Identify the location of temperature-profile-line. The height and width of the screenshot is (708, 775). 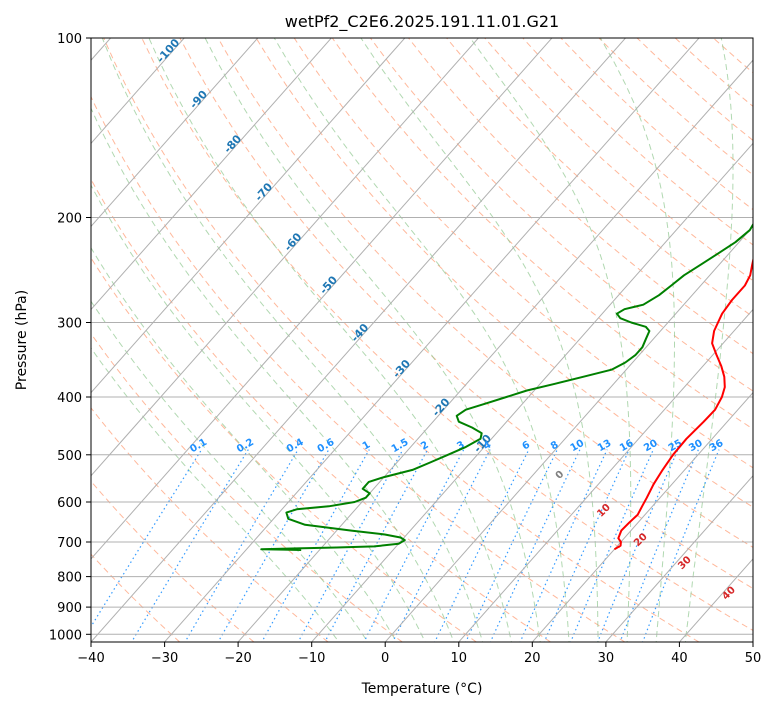
(683, 403).